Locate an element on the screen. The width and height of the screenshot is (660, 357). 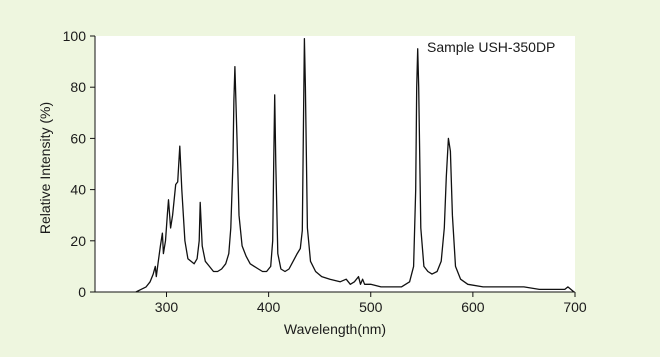
x-tick-label: 300 is located at coordinates (167, 307).